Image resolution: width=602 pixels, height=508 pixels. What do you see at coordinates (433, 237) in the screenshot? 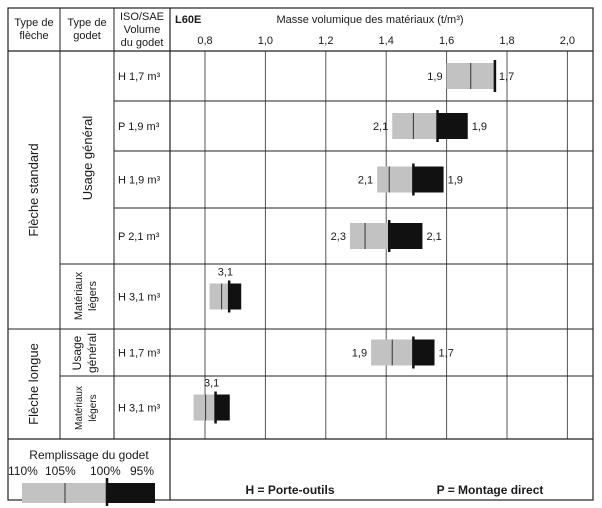
I see `bar-label-right-3: 2,1` at bounding box center [433, 237].